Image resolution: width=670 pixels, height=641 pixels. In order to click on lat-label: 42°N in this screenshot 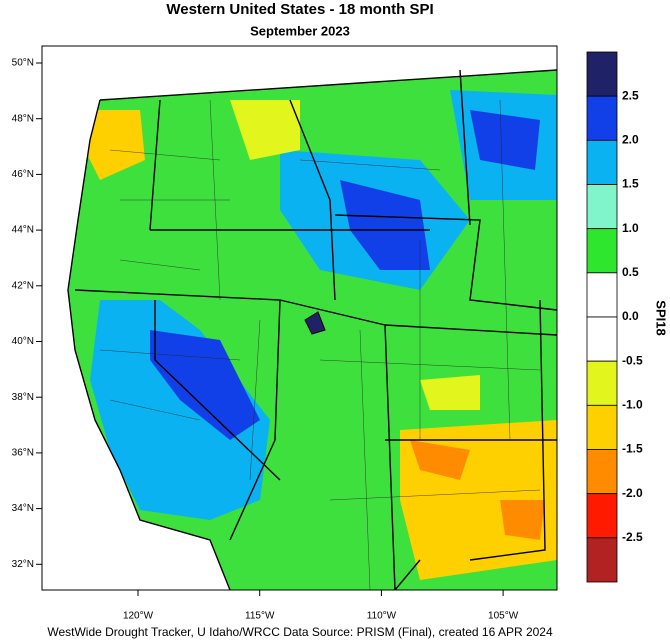, I will do `click(23, 285)`.